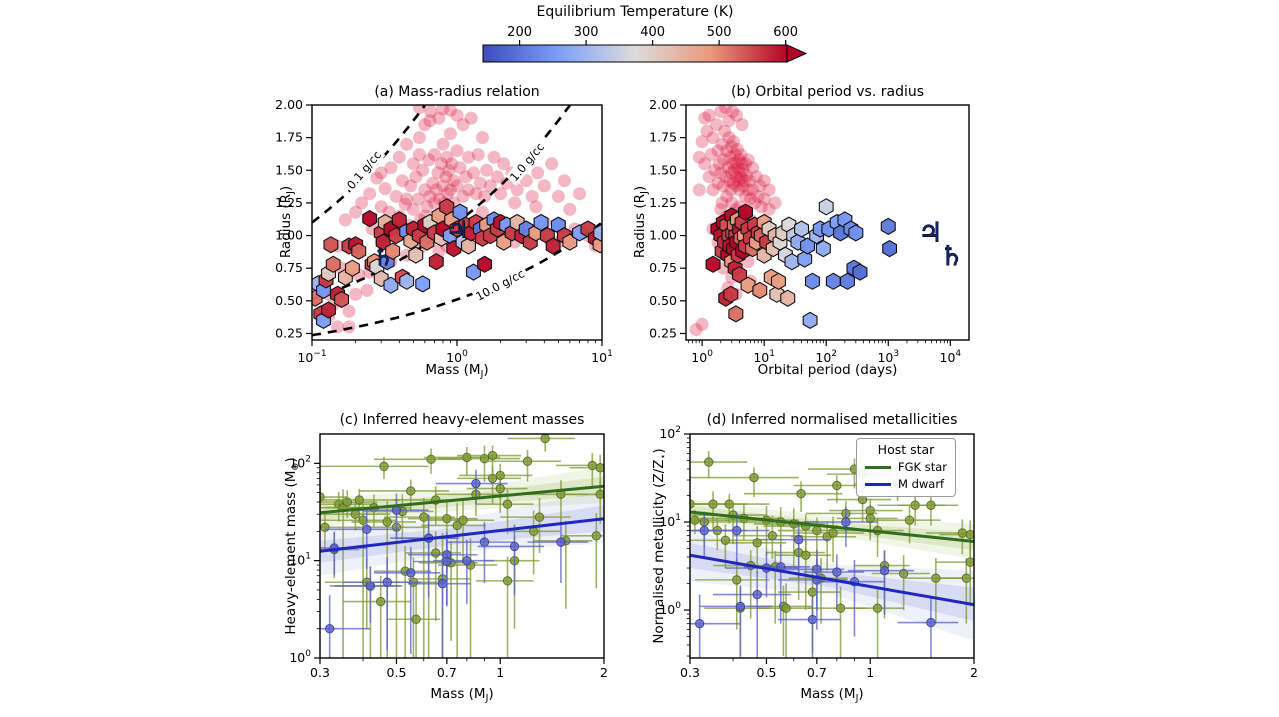 This screenshot has height=717, width=1279. I want to click on legend-line-mdwarf-icon, so click(878, 484).